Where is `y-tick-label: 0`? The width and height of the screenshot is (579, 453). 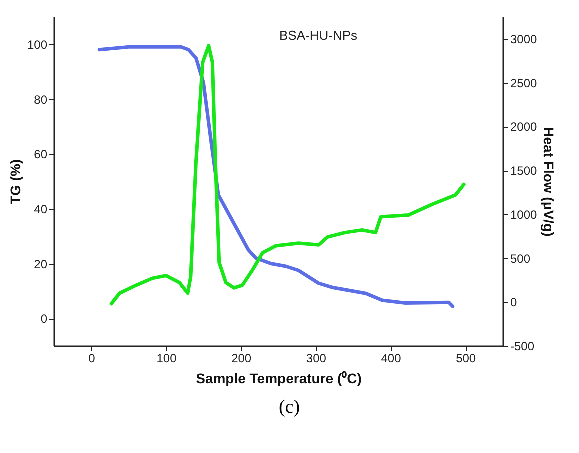 y-tick-label: 0 is located at coordinates (44, 319).